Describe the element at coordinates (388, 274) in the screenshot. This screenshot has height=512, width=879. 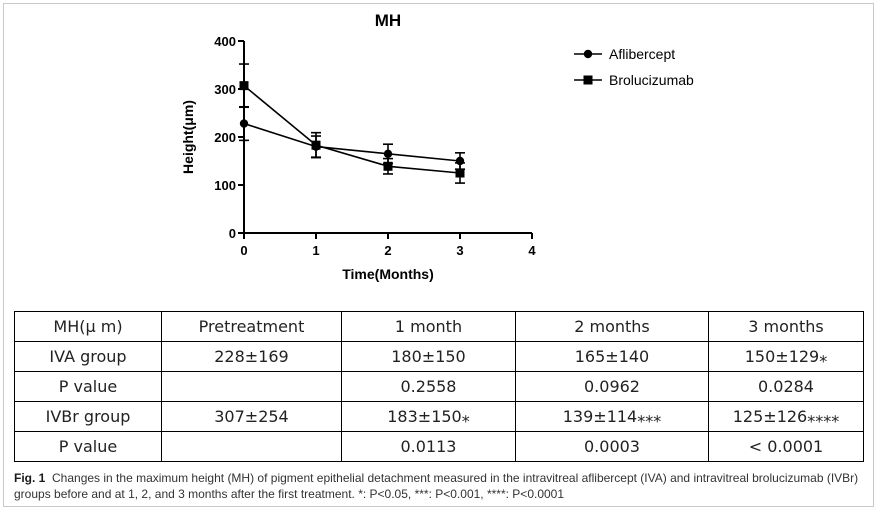
I see `x-axis-label: Time(Months)` at that location.